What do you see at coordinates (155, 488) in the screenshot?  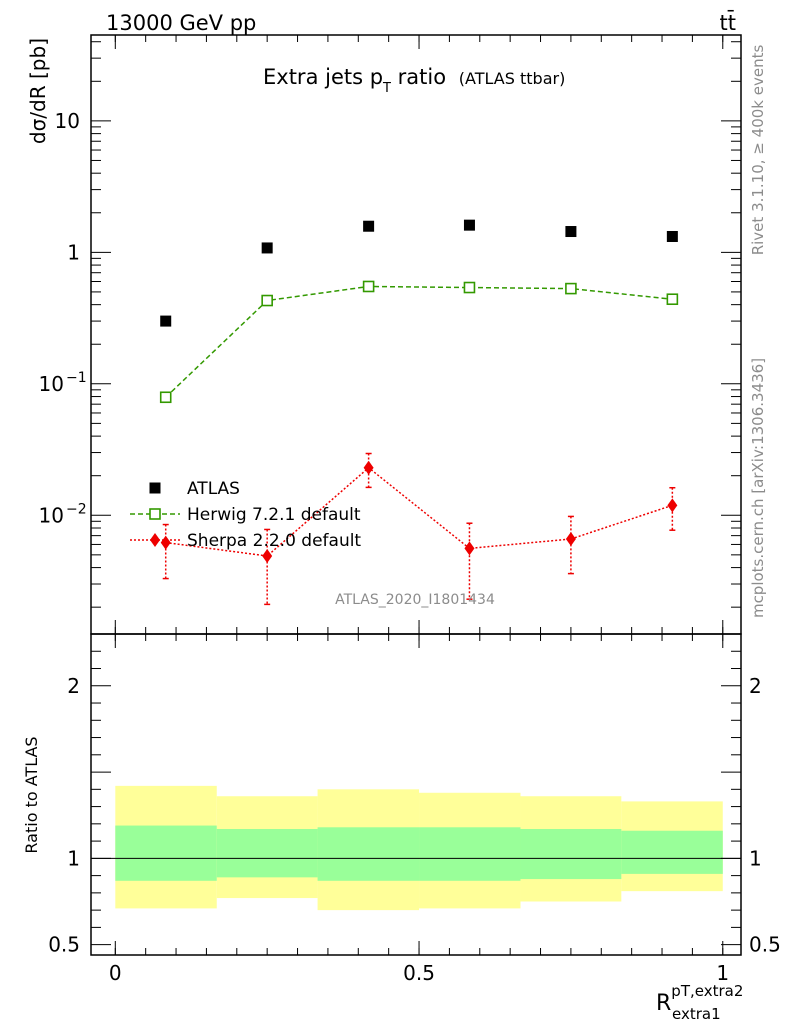 I see `legend-atlas-marker` at bounding box center [155, 488].